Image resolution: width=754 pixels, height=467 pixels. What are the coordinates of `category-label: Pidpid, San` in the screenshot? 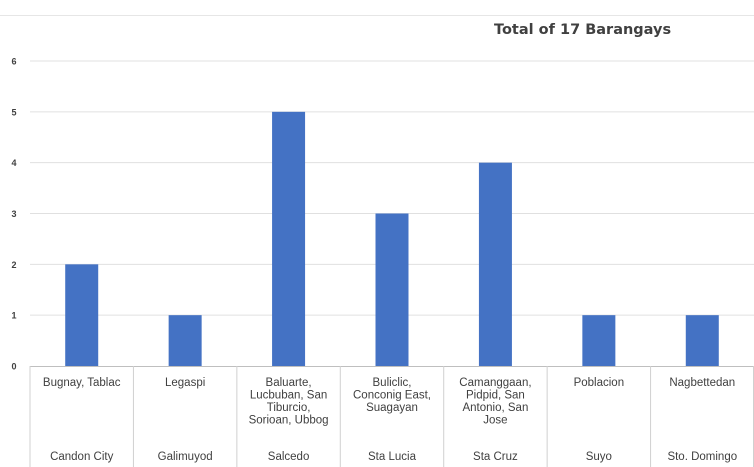 It's located at (495, 396).